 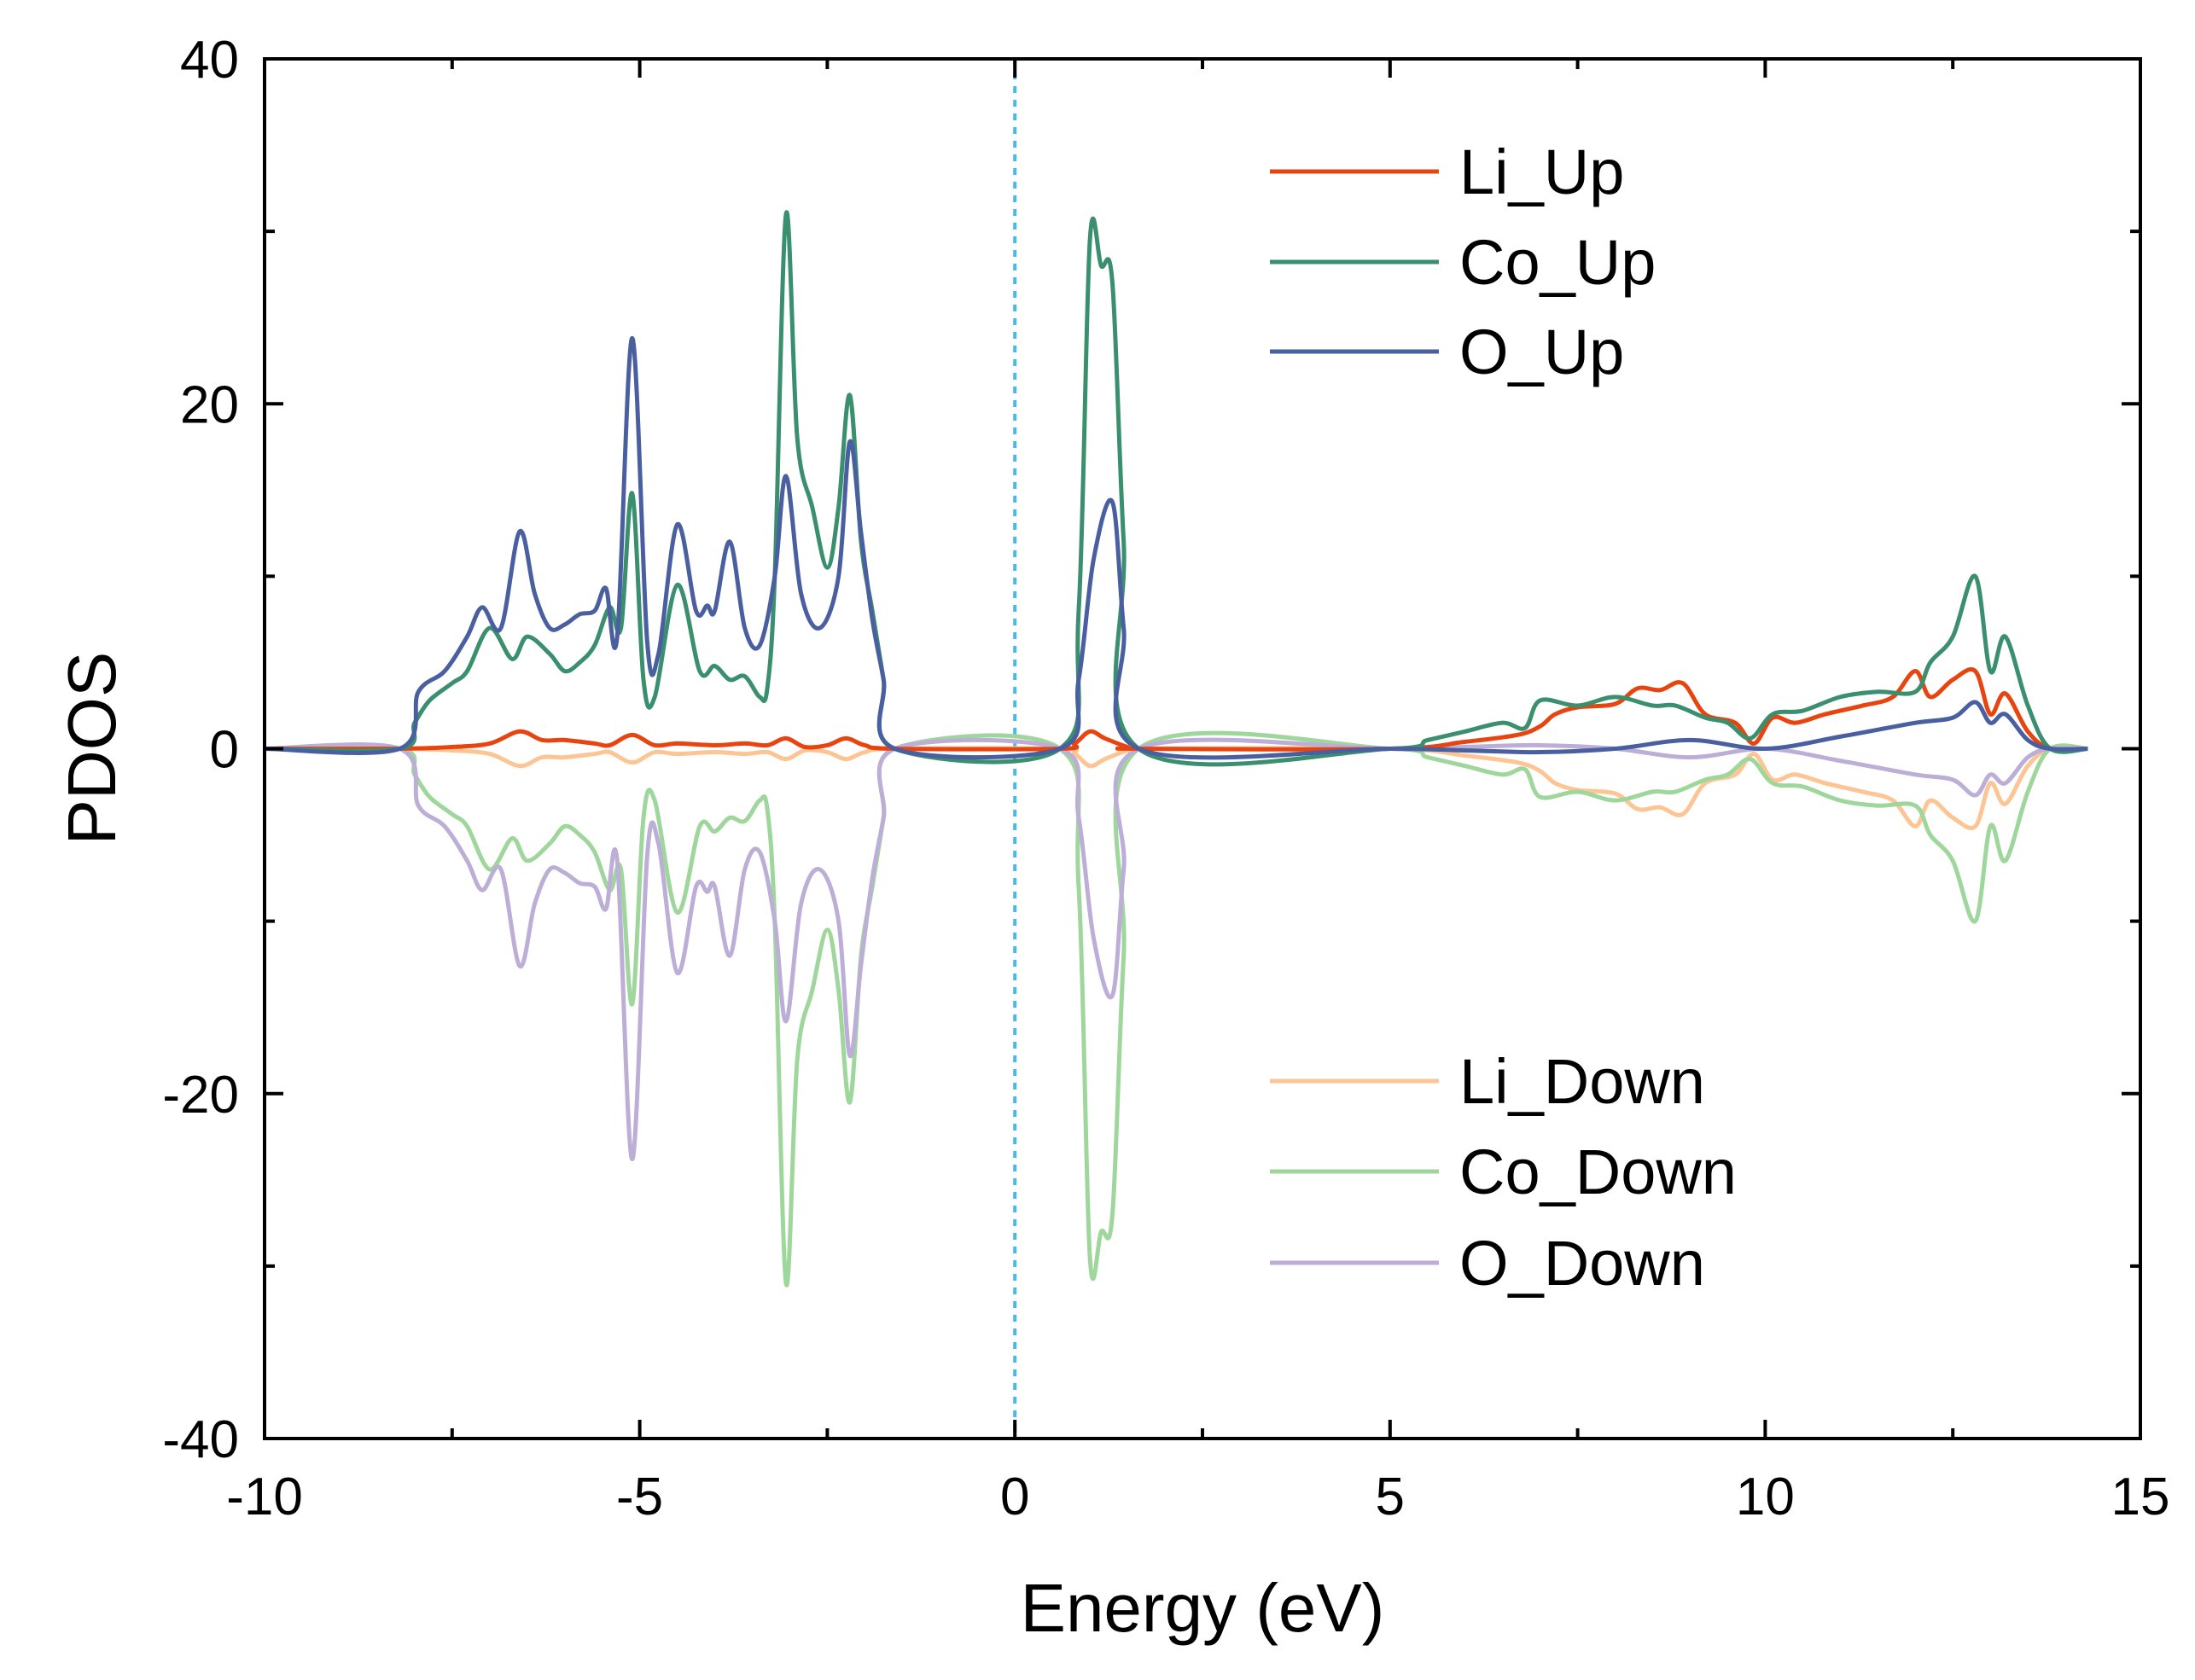 I want to click on x-tick-label: 15, so click(x=2140, y=1497).